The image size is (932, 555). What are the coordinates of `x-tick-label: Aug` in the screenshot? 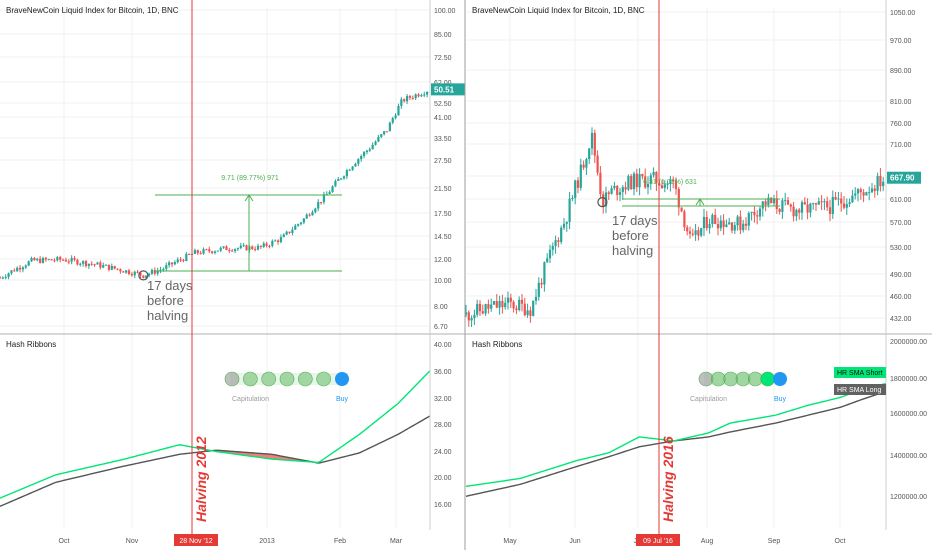 It's located at (707, 541).